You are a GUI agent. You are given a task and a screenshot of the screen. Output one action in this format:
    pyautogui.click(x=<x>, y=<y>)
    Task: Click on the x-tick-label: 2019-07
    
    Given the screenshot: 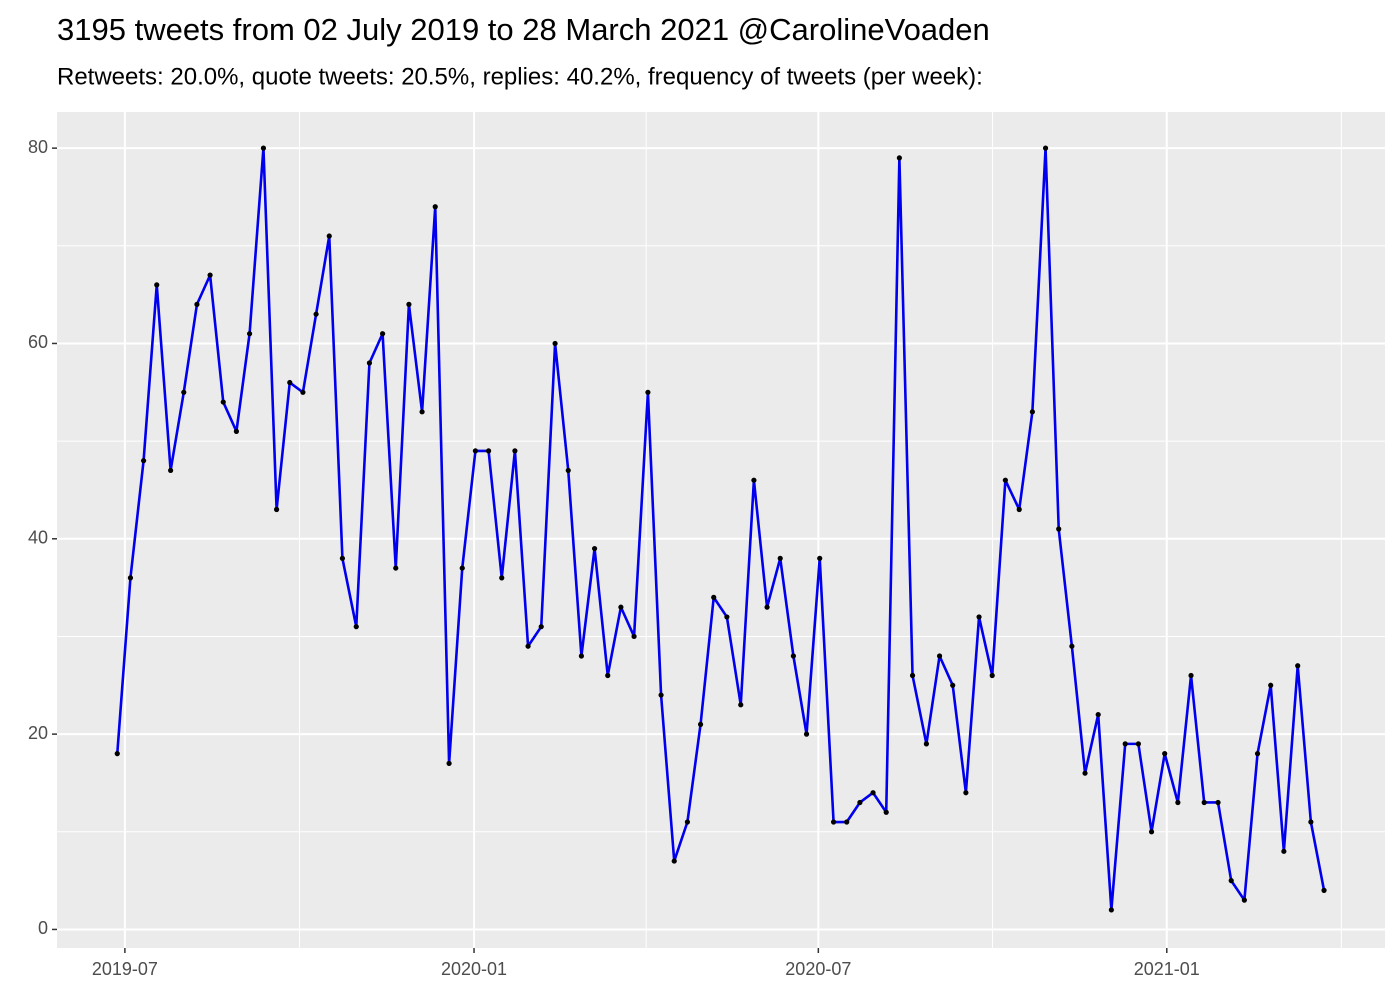 What is the action you would take?
    pyautogui.click(x=125, y=969)
    